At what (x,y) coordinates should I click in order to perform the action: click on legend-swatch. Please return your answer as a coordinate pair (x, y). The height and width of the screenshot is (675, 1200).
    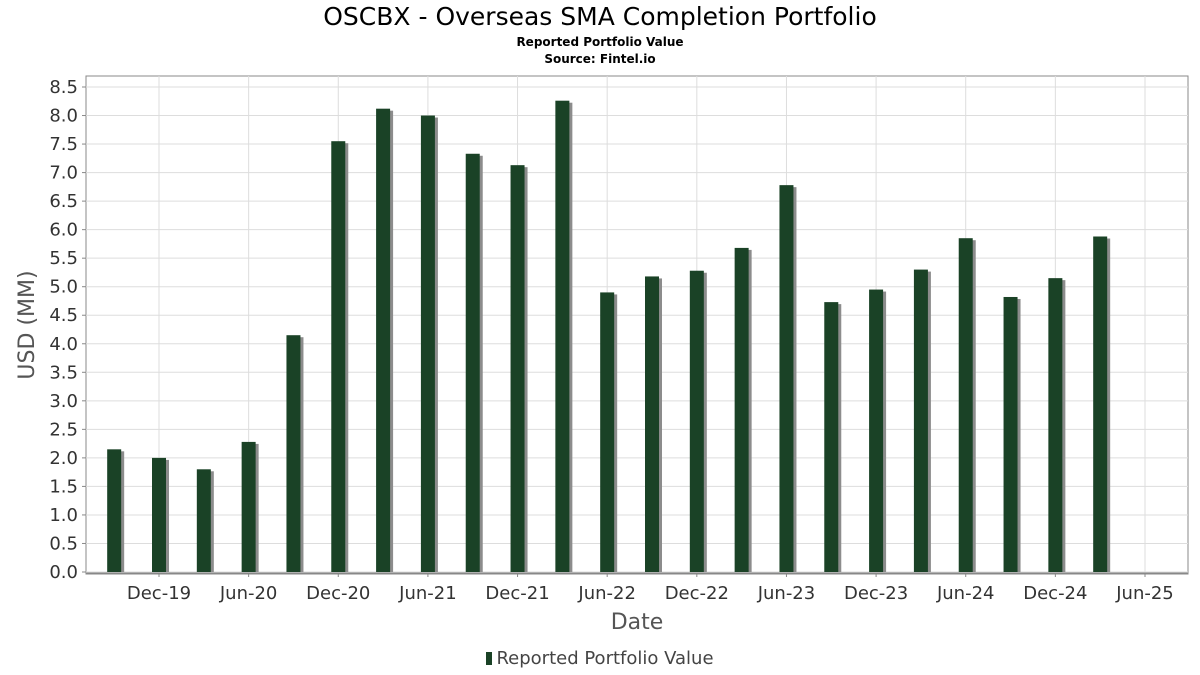
    Looking at the image, I should click on (489, 658).